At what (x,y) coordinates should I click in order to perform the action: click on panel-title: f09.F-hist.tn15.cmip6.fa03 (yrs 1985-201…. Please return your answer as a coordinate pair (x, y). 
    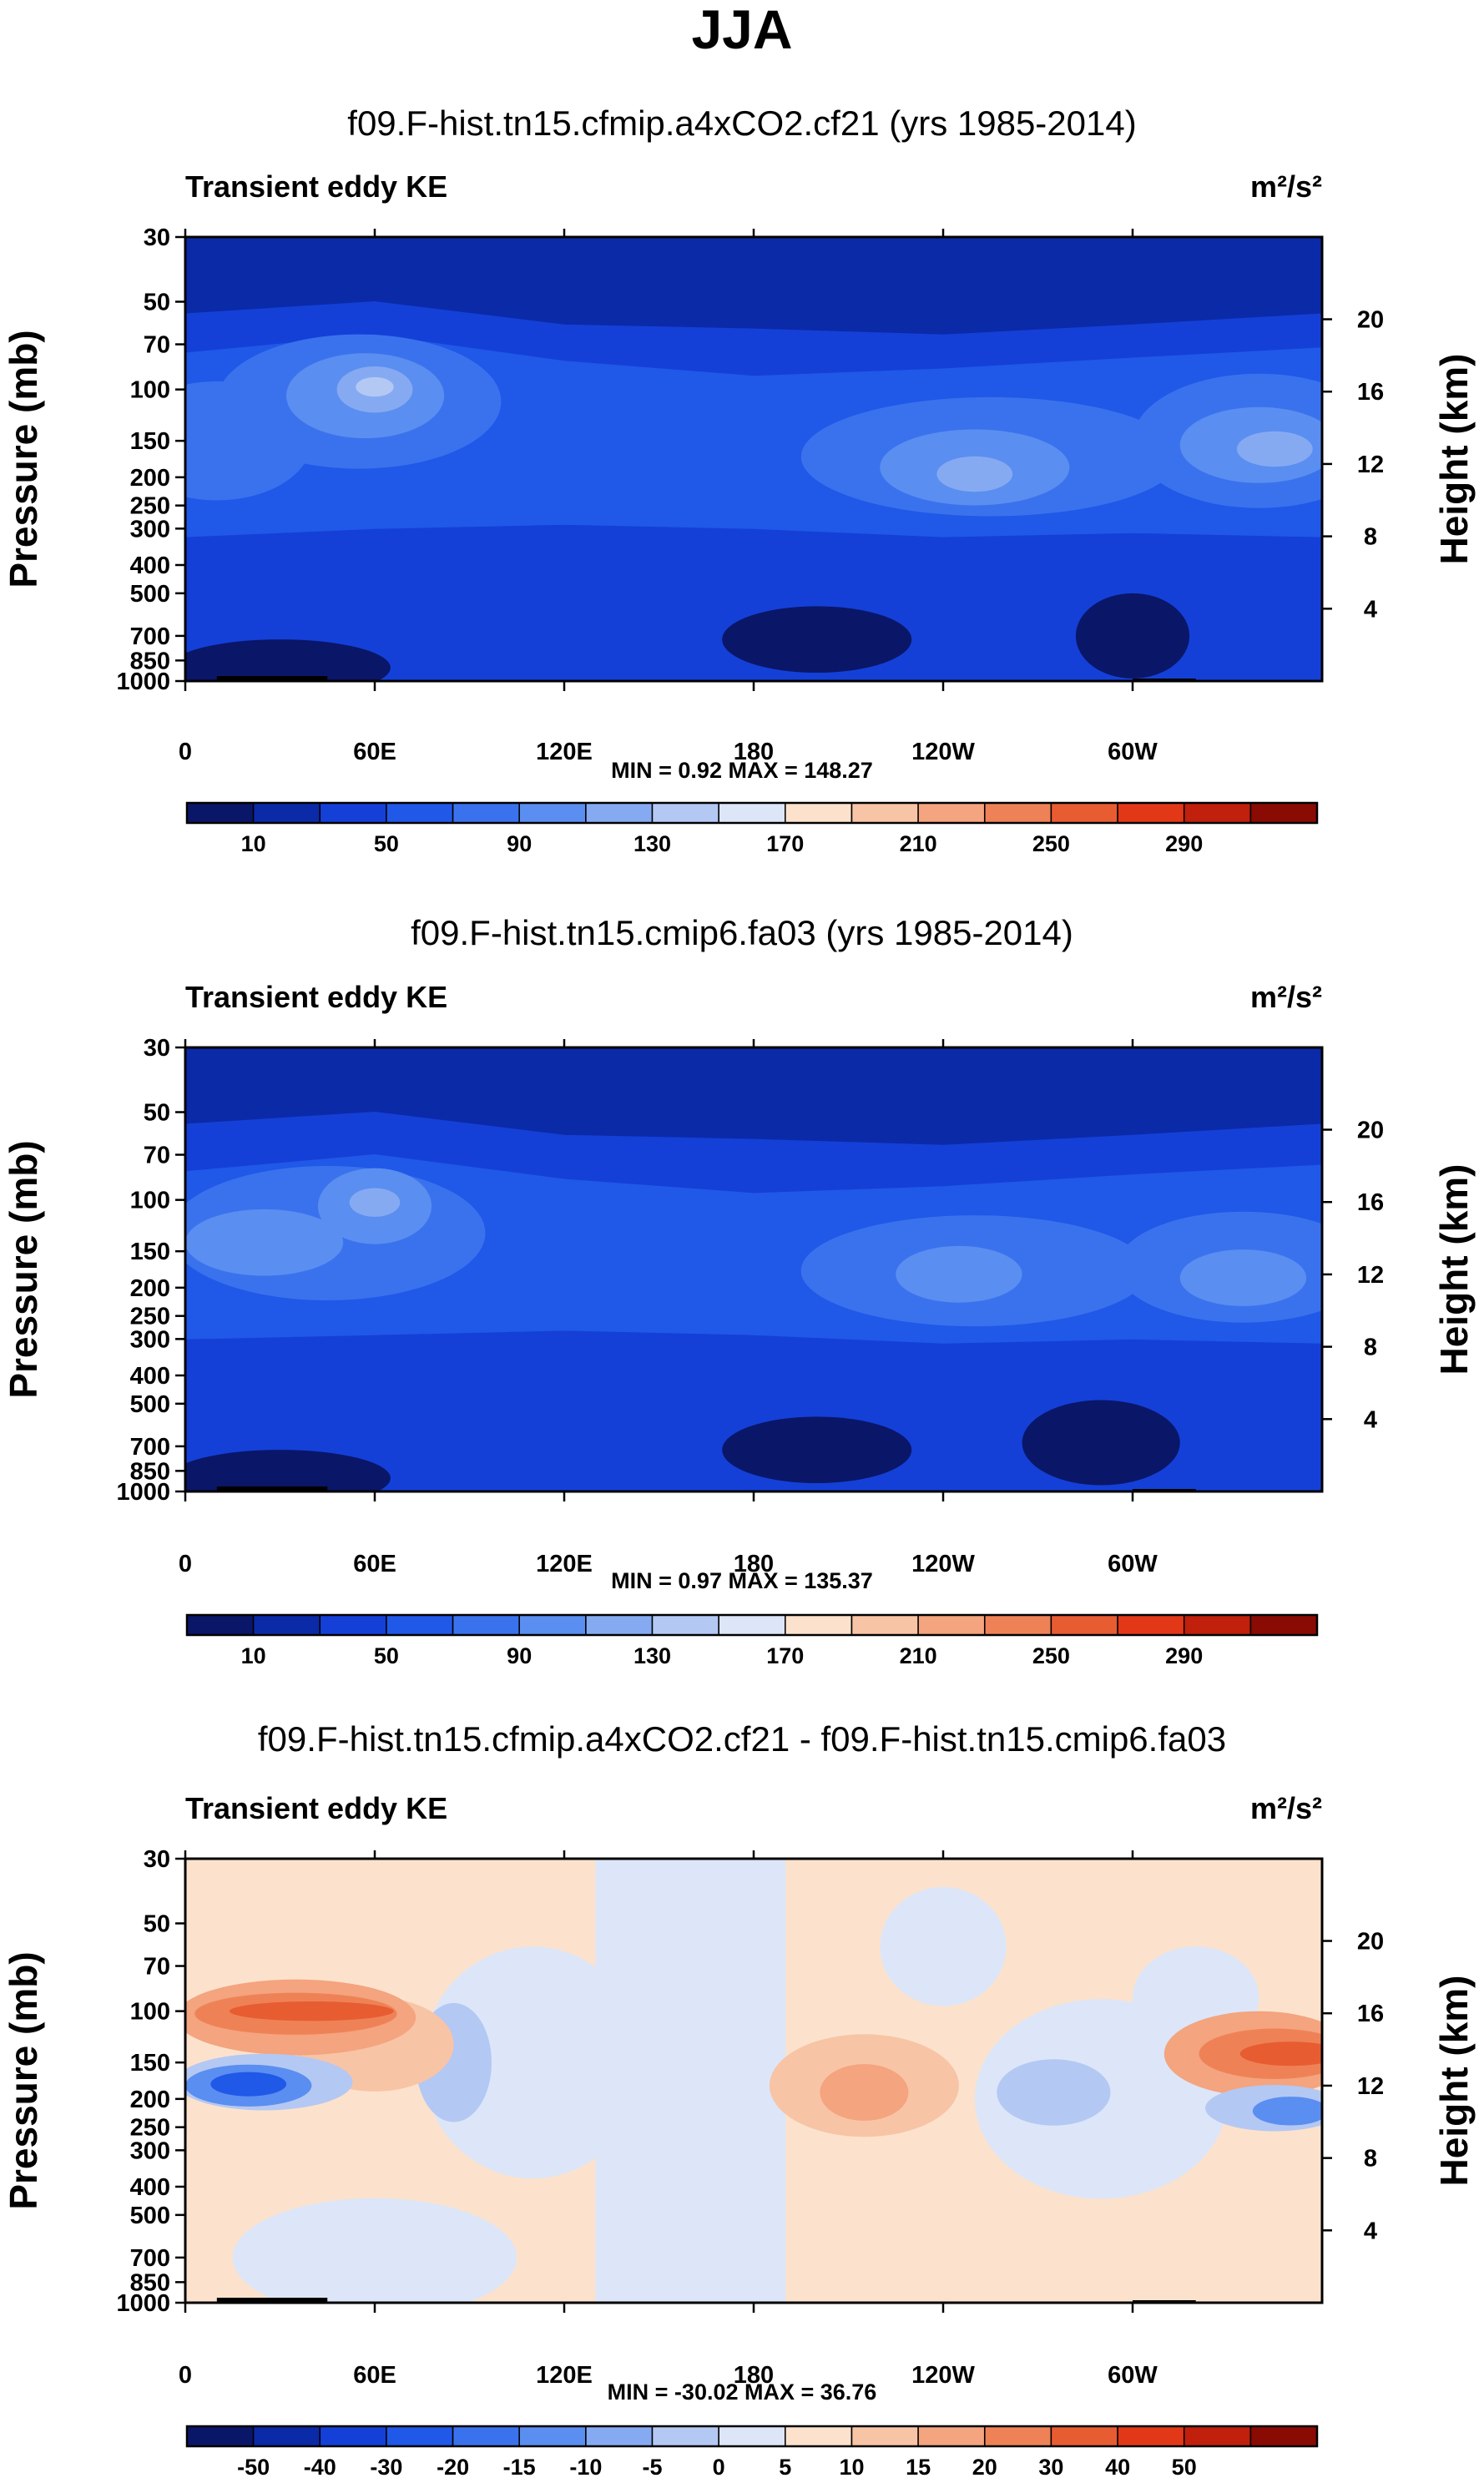
    Looking at the image, I should click on (742, 933).